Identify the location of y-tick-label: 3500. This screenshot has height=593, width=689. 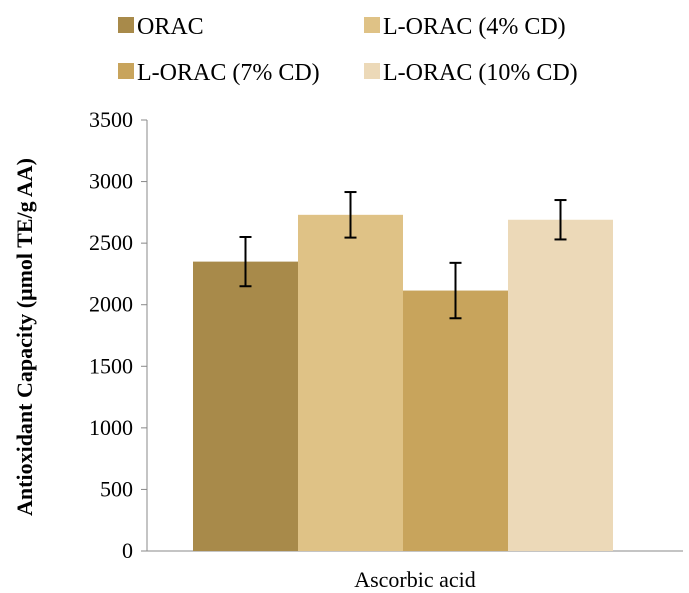
(111, 119).